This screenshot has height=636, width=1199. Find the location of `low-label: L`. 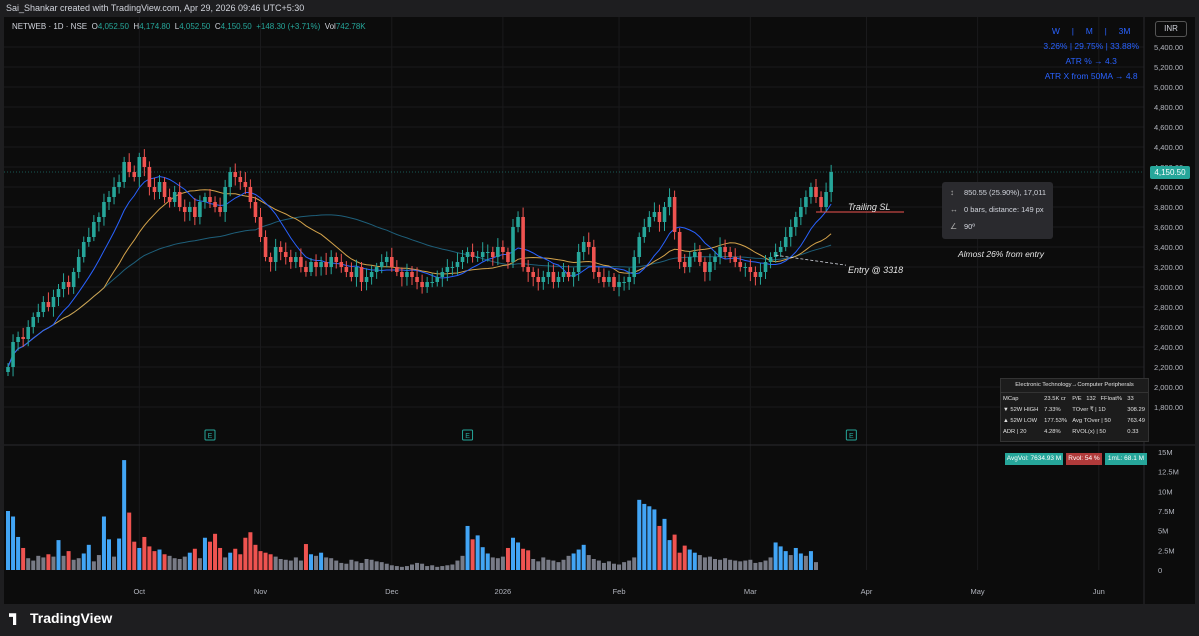

low-label: L is located at coordinates (177, 26).